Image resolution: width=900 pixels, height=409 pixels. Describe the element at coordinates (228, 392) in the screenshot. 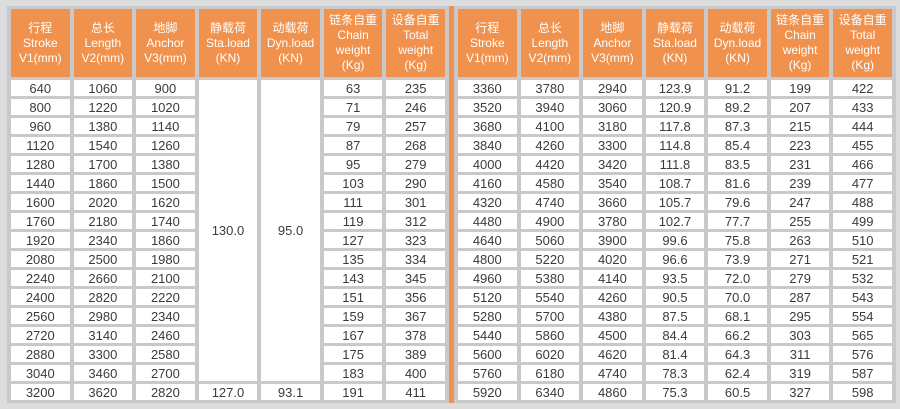

I see `table-cell-static-load: 127.0` at that location.